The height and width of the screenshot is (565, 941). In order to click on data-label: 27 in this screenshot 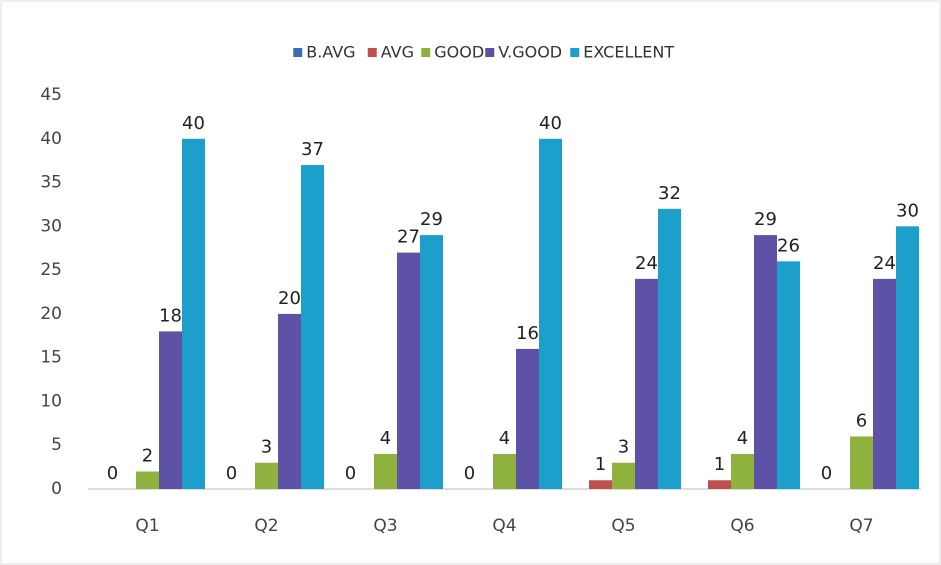, I will do `click(408, 237)`.